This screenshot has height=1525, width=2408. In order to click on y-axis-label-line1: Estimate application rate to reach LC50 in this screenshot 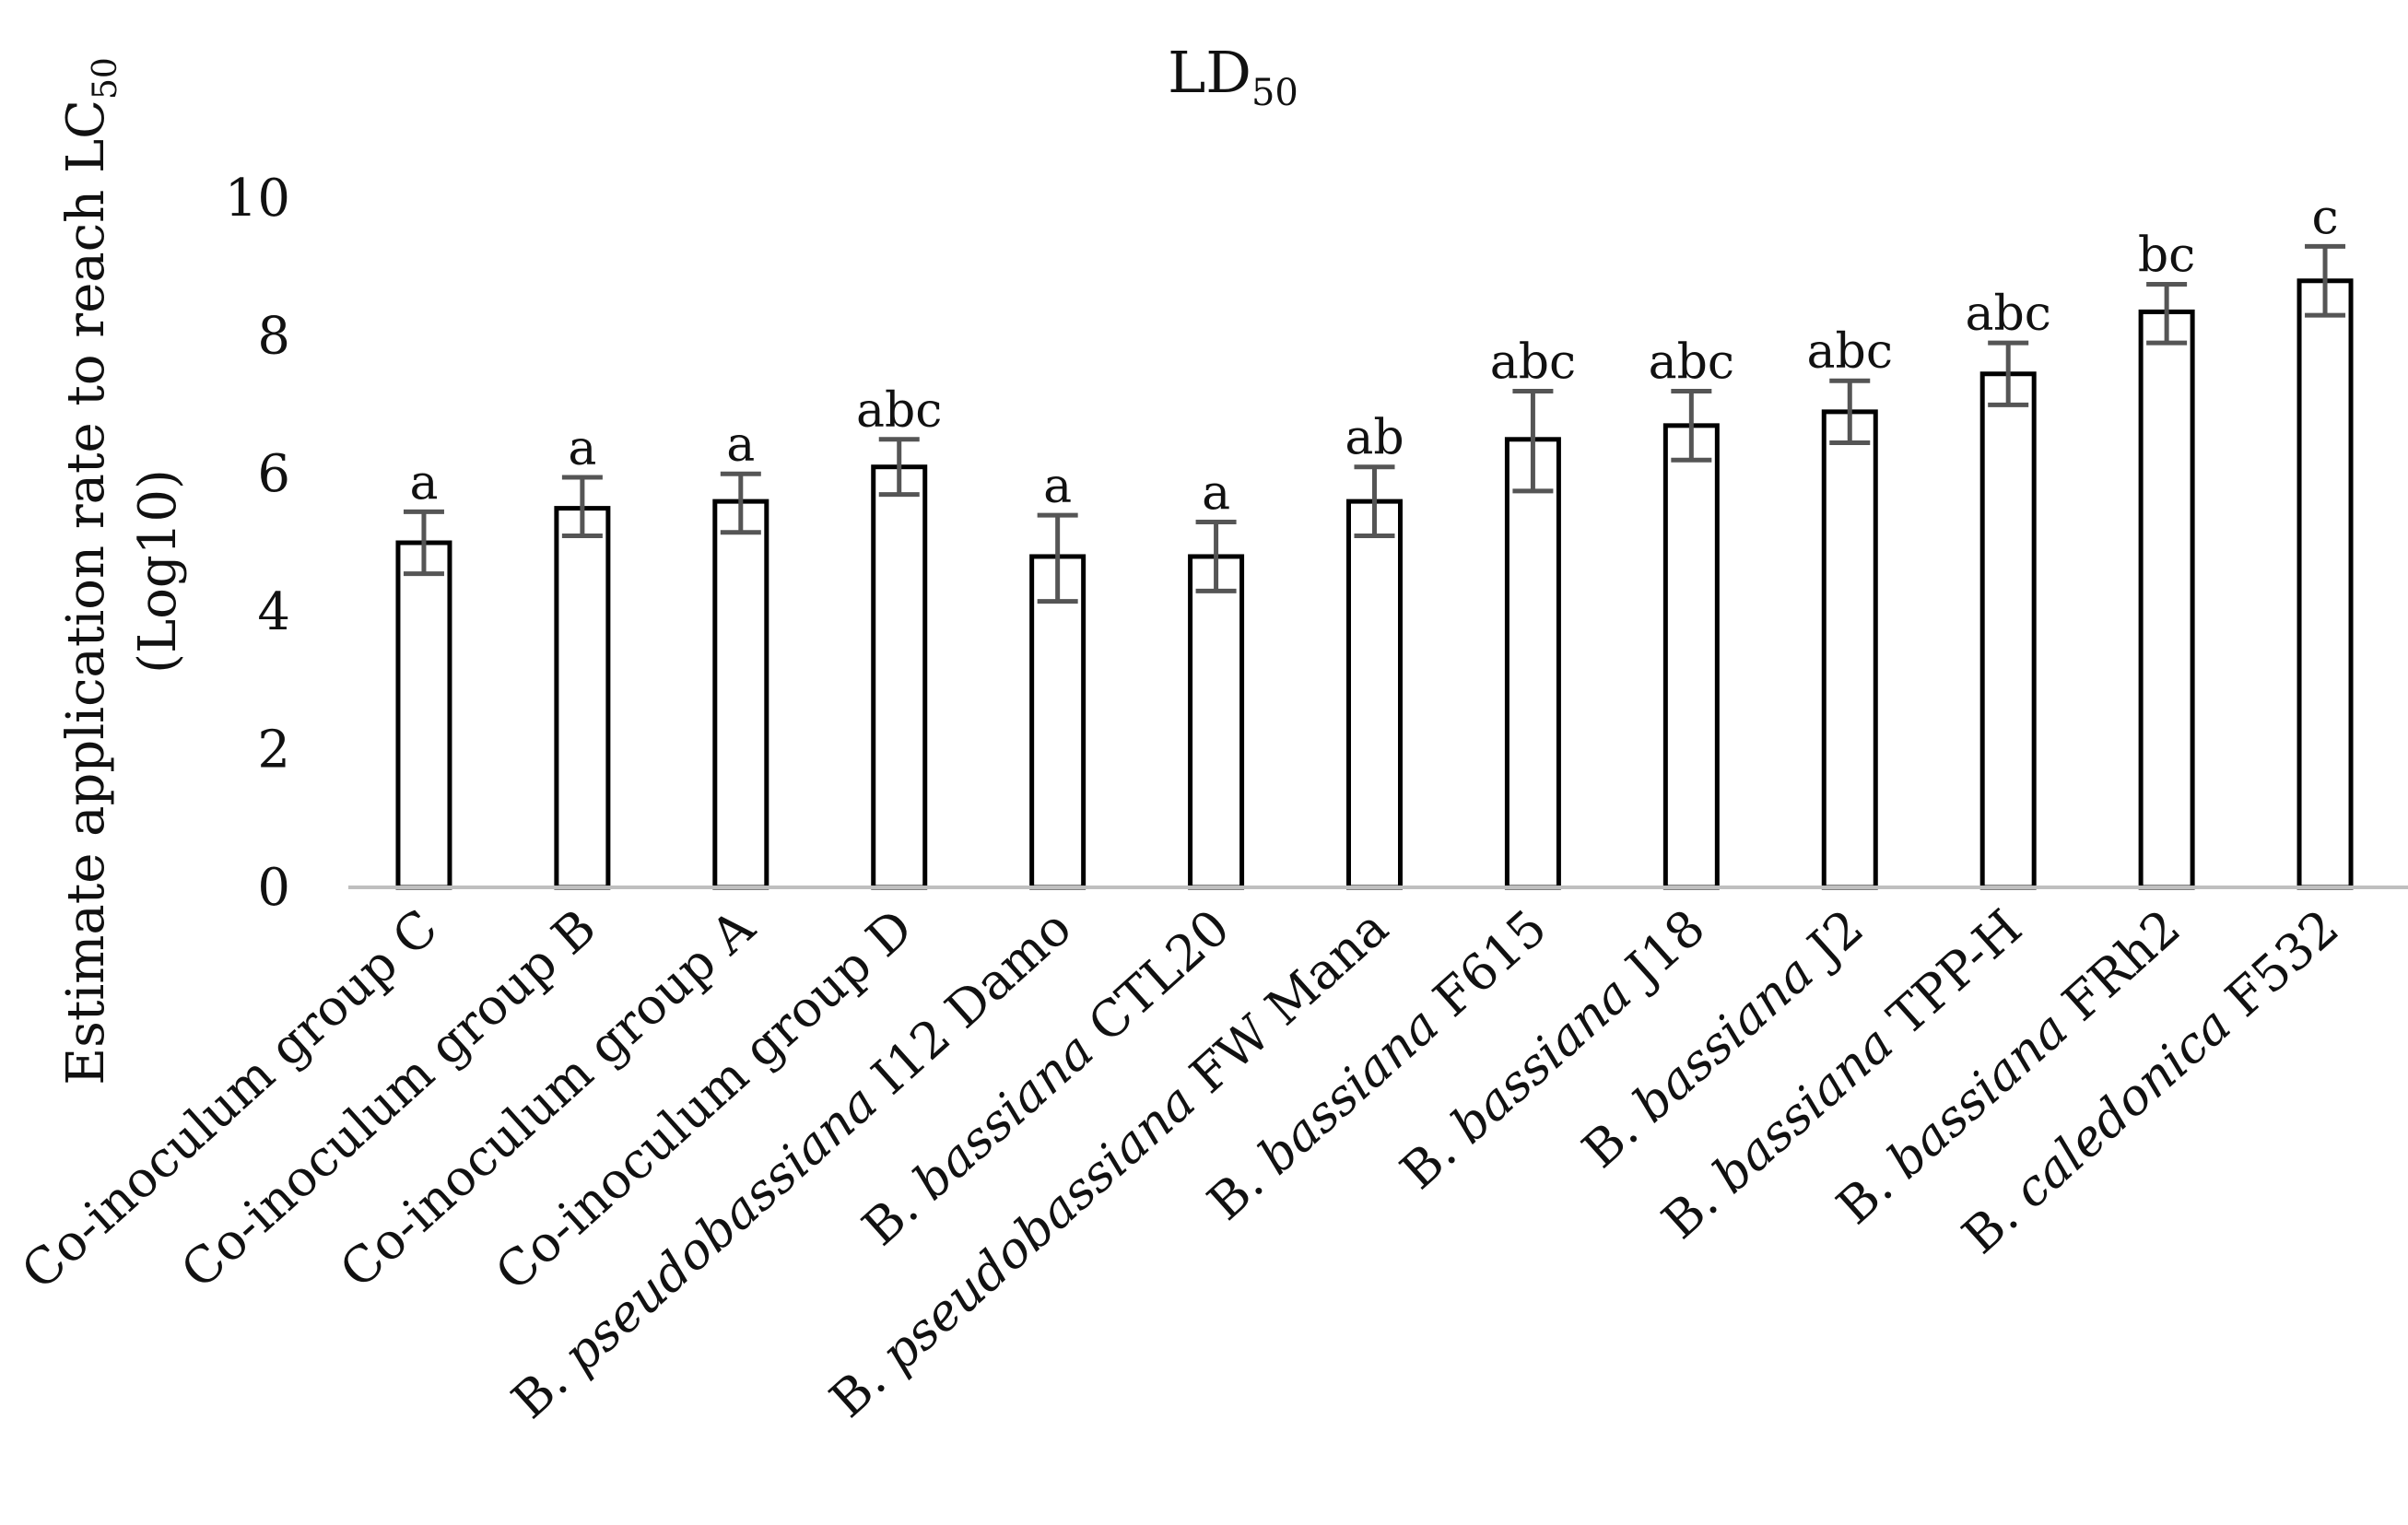, I will do `click(90, 571)`.